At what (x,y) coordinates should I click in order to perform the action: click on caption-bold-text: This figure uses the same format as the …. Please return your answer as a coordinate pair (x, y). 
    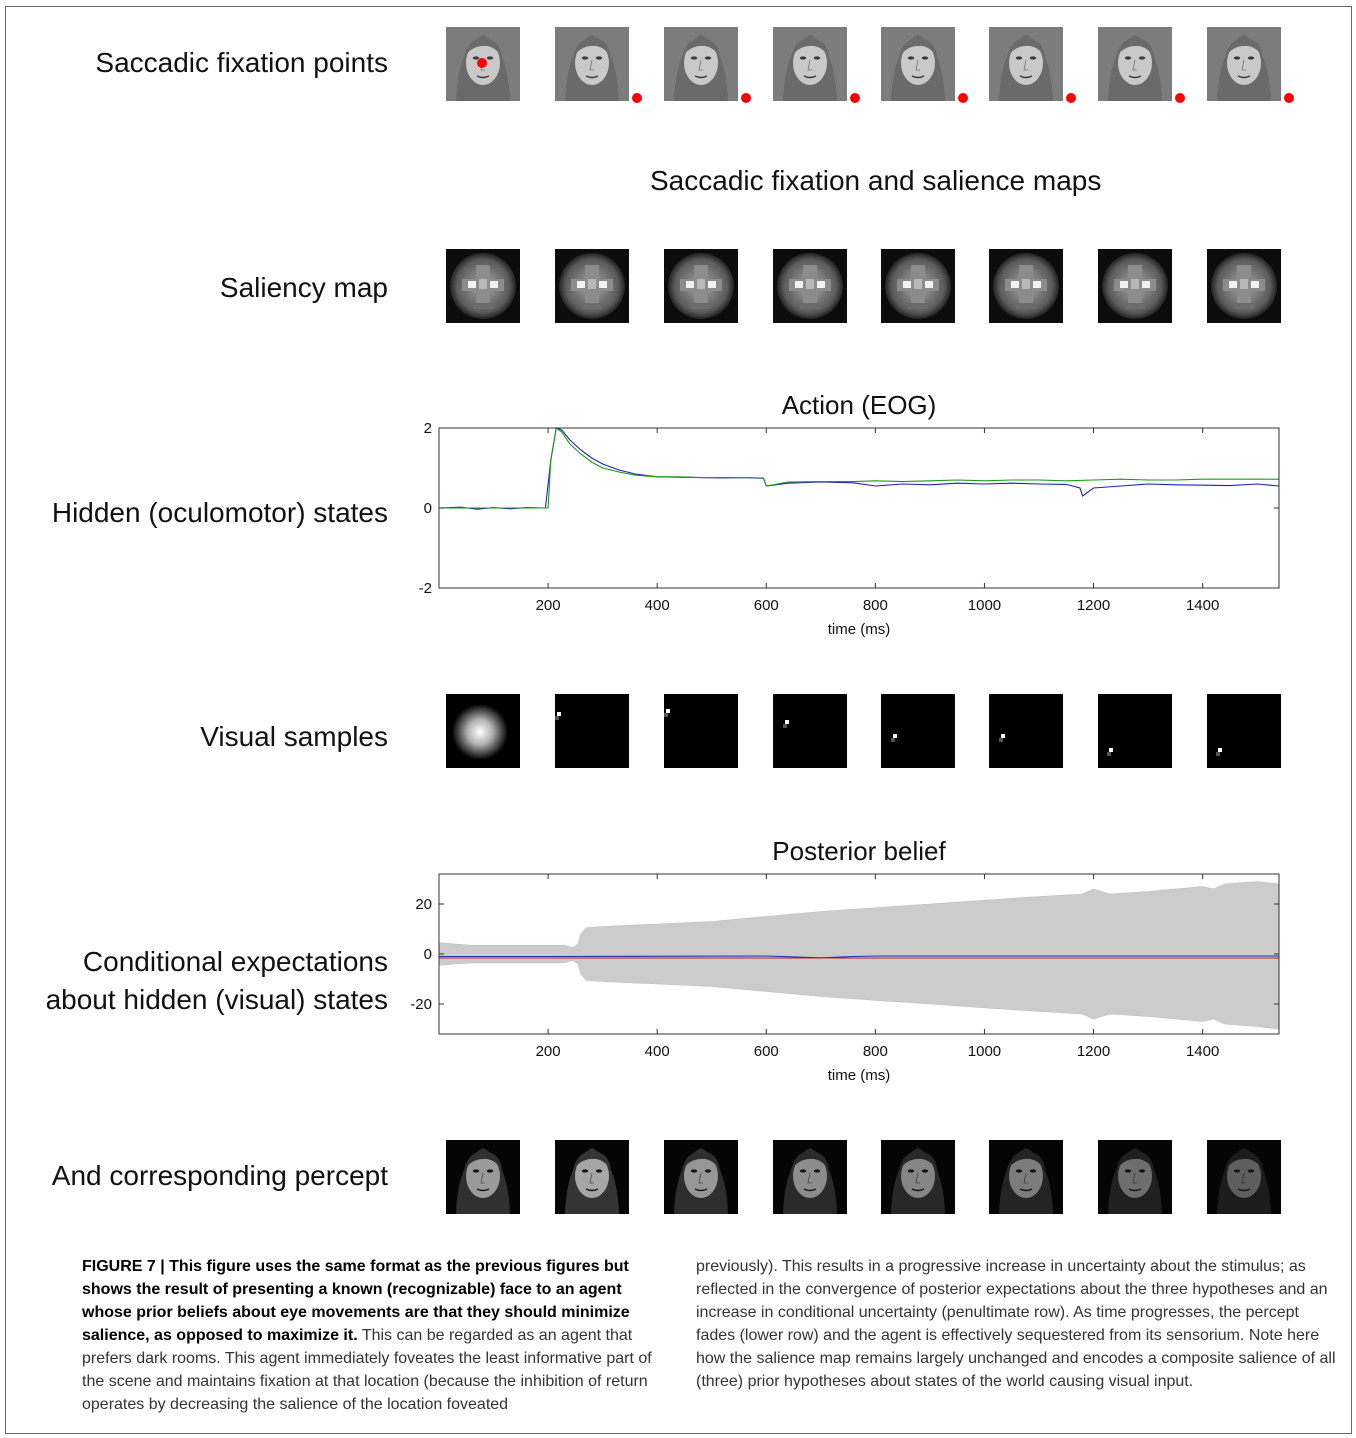
    Looking at the image, I should click on (356, 1301).